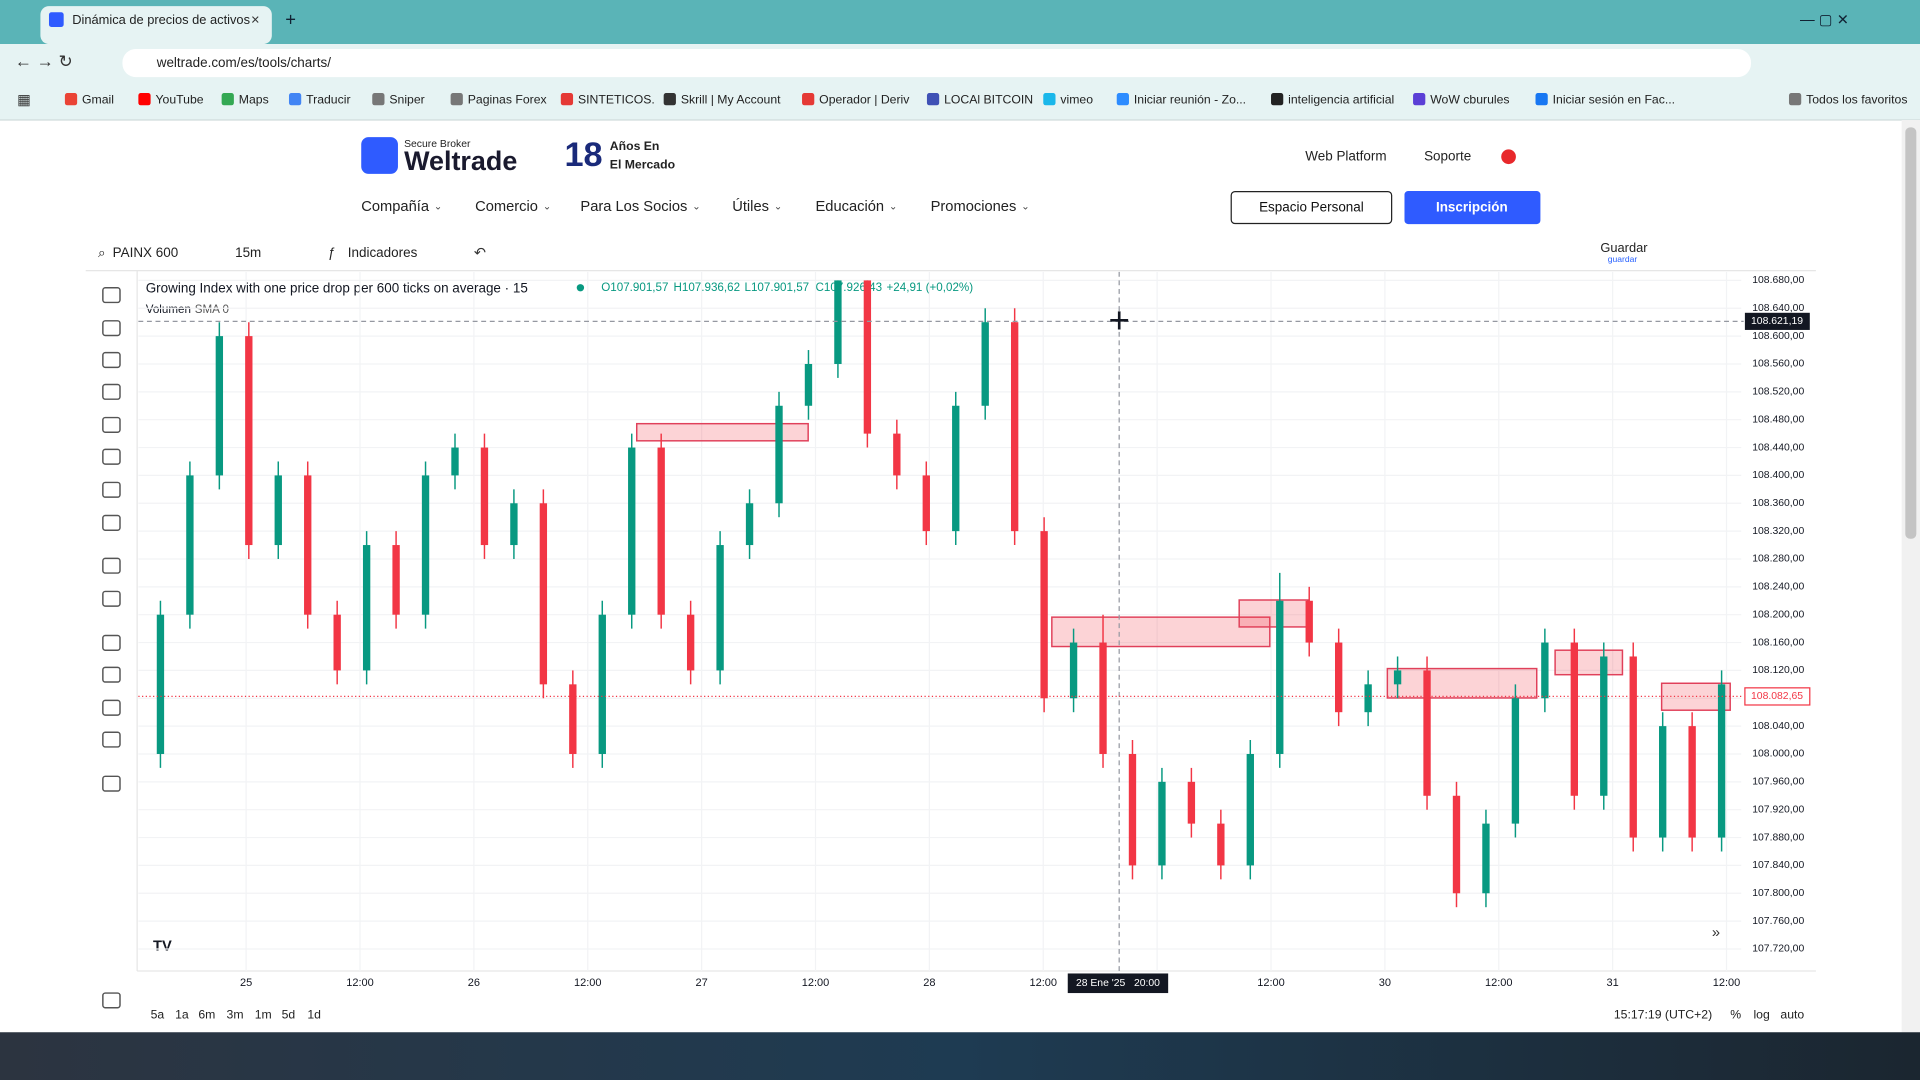 This screenshot has width=1920, height=1080. What do you see at coordinates (1778, 754) in the screenshot?
I see `y-tick-label: 108.000,00` at bounding box center [1778, 754].